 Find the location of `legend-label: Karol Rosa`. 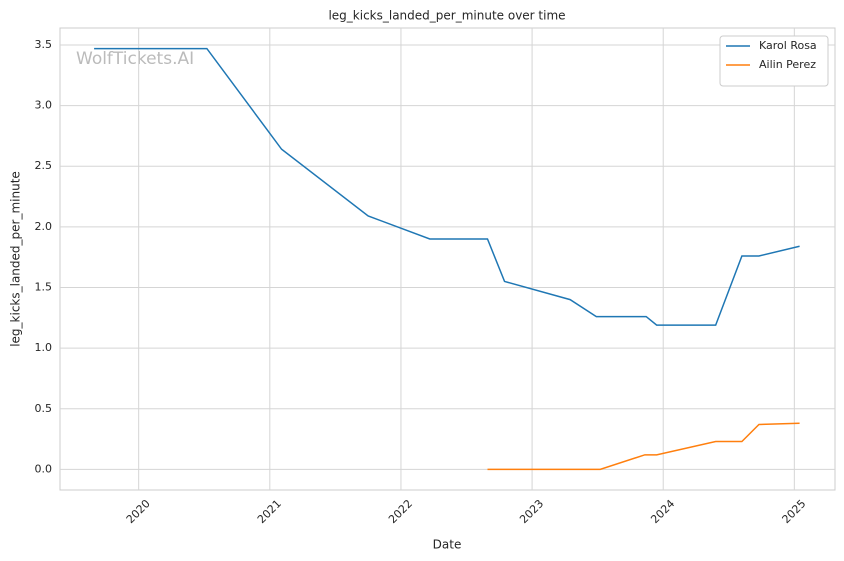

legend-label: Karol Rosa is located at coordinates (788, 45).